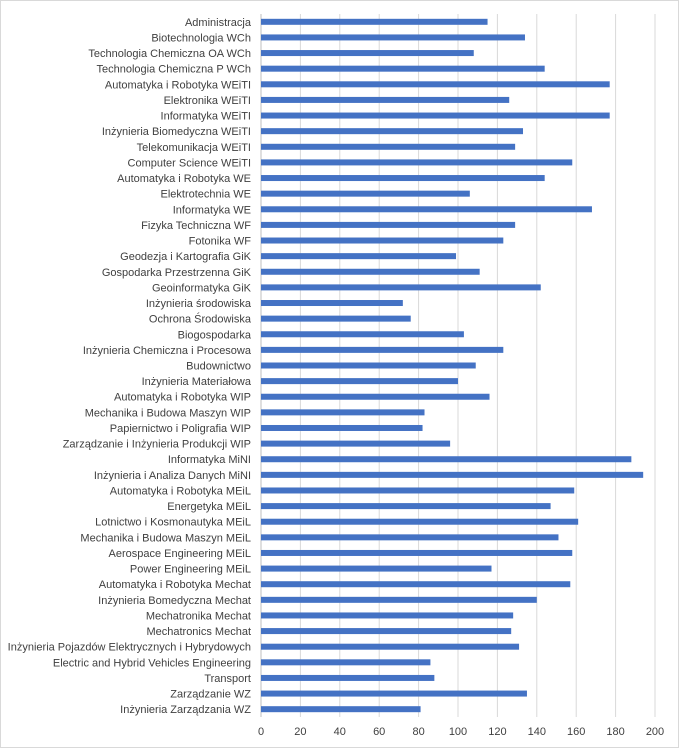 Image resolution: width=679 pixels, height=748 pixels. Describe the element at coordinates (202, 288) in the screenshot. I see `category-label: Geoinformatyka GiK` at that location.